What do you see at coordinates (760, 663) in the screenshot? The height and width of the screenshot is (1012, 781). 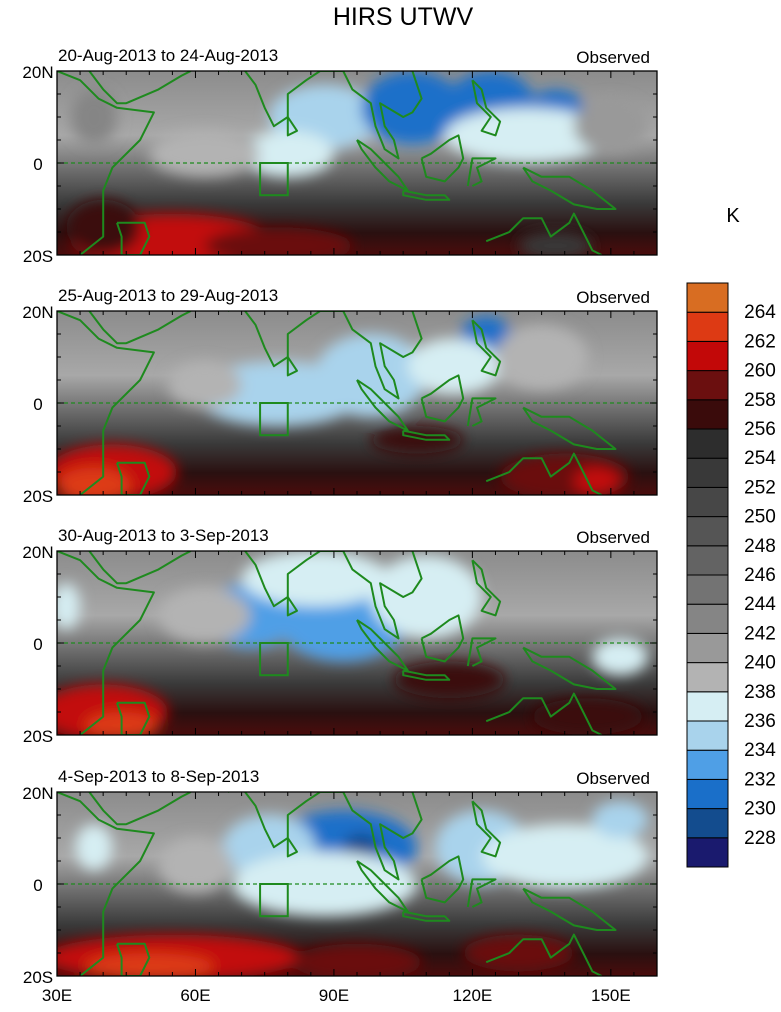 I see `colorbar-label: 240` at bounding box center [760, 663].